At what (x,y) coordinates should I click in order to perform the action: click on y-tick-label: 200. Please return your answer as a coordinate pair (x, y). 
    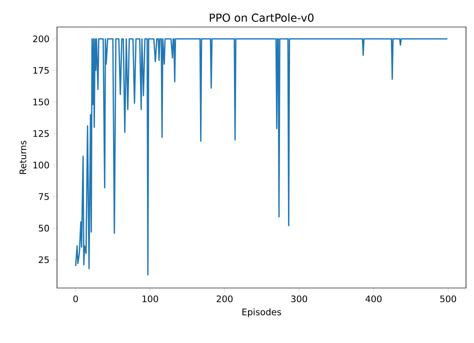
    Looking at the image, I should click on (41, 38).